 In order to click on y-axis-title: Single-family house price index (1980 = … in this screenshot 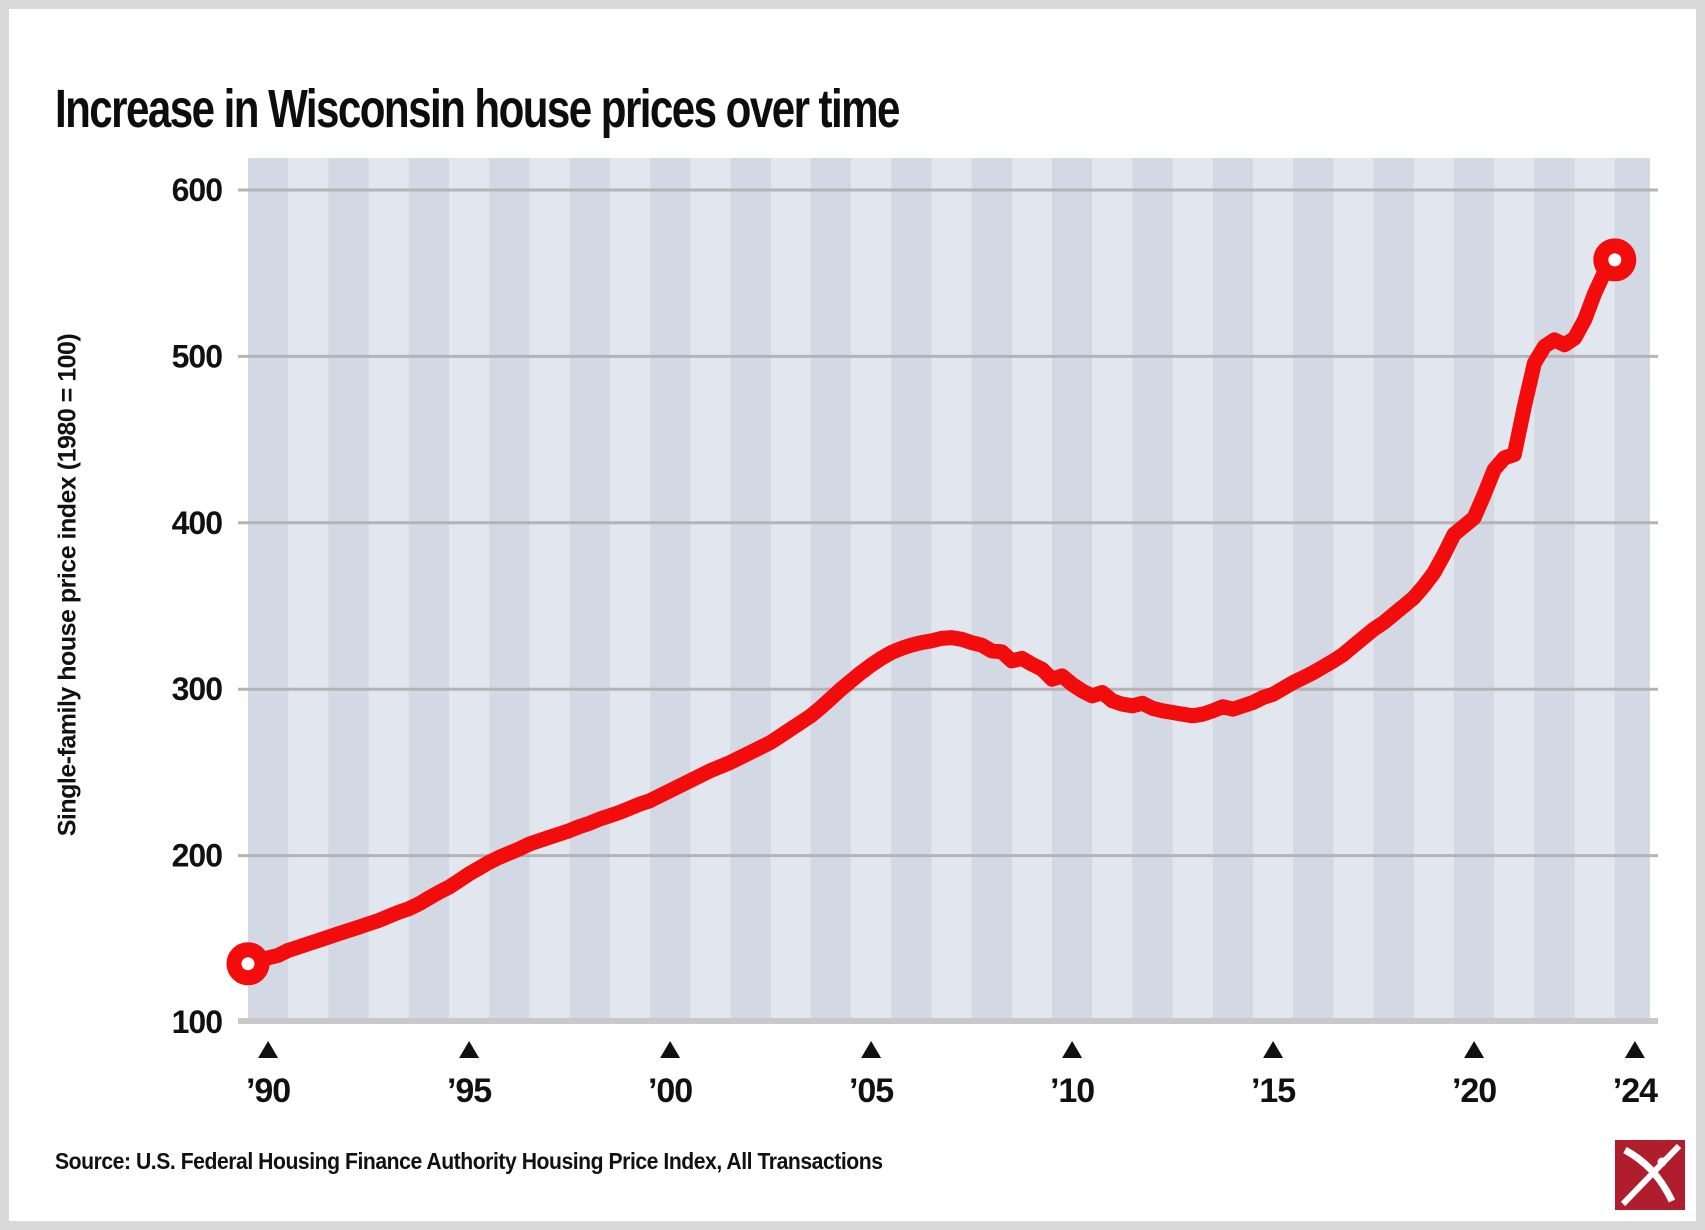, I will do `click(67, 585)`.